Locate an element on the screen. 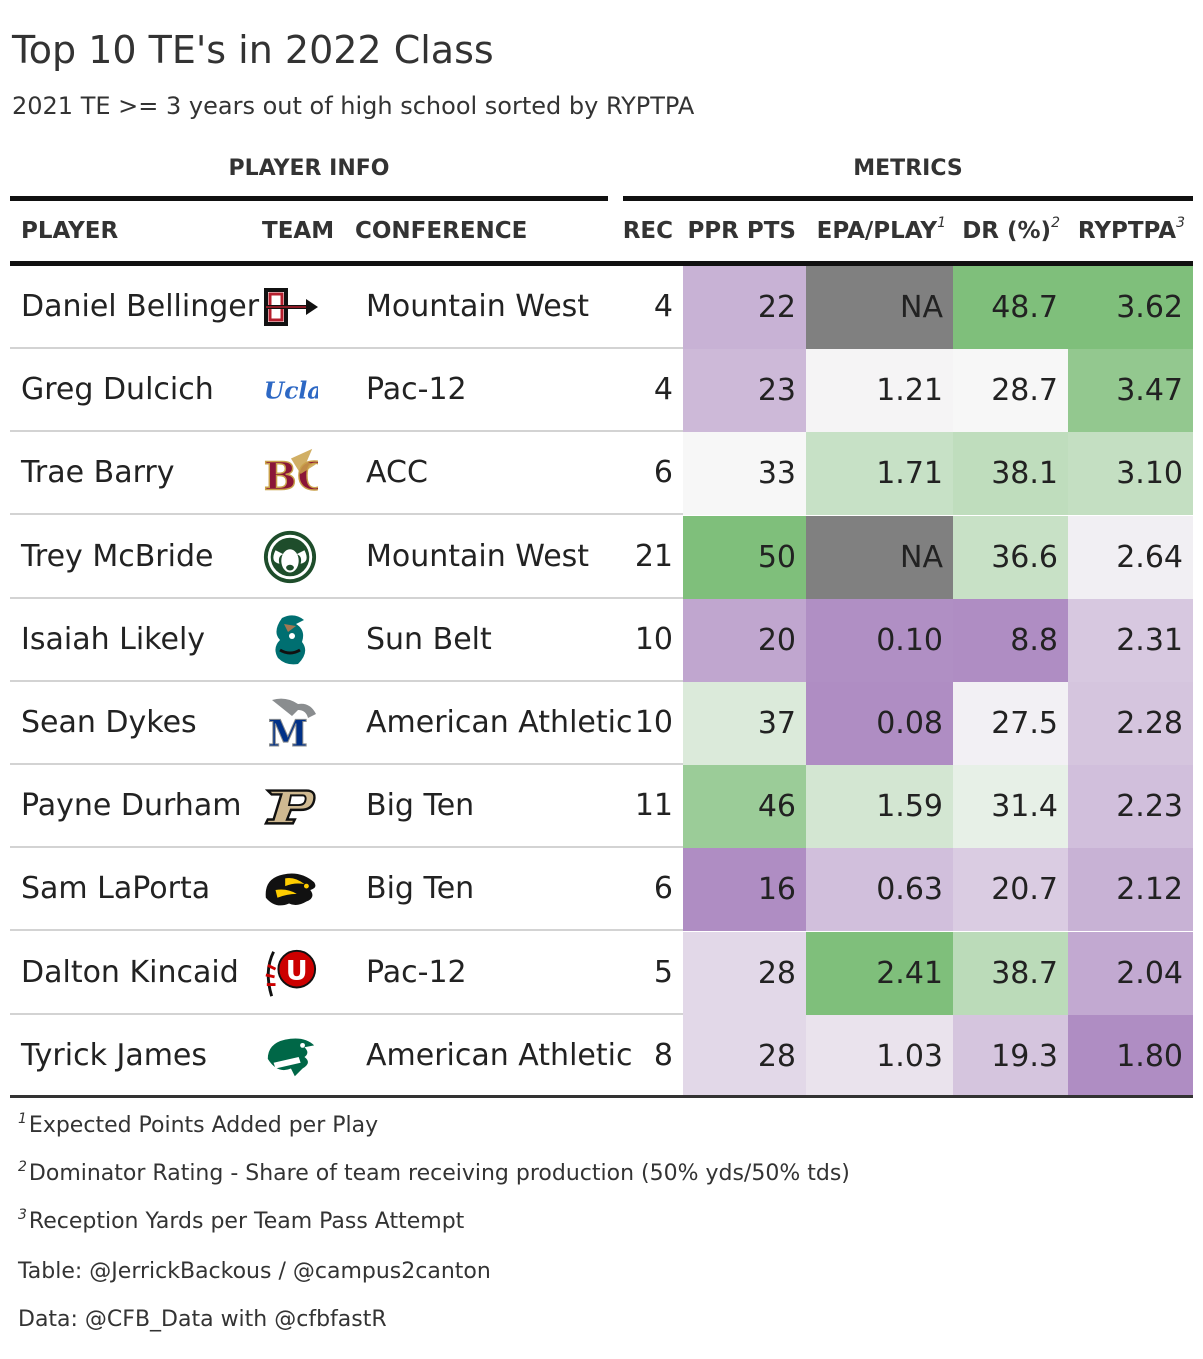  cell-rec: 6 is located at coordinates (663, 889).